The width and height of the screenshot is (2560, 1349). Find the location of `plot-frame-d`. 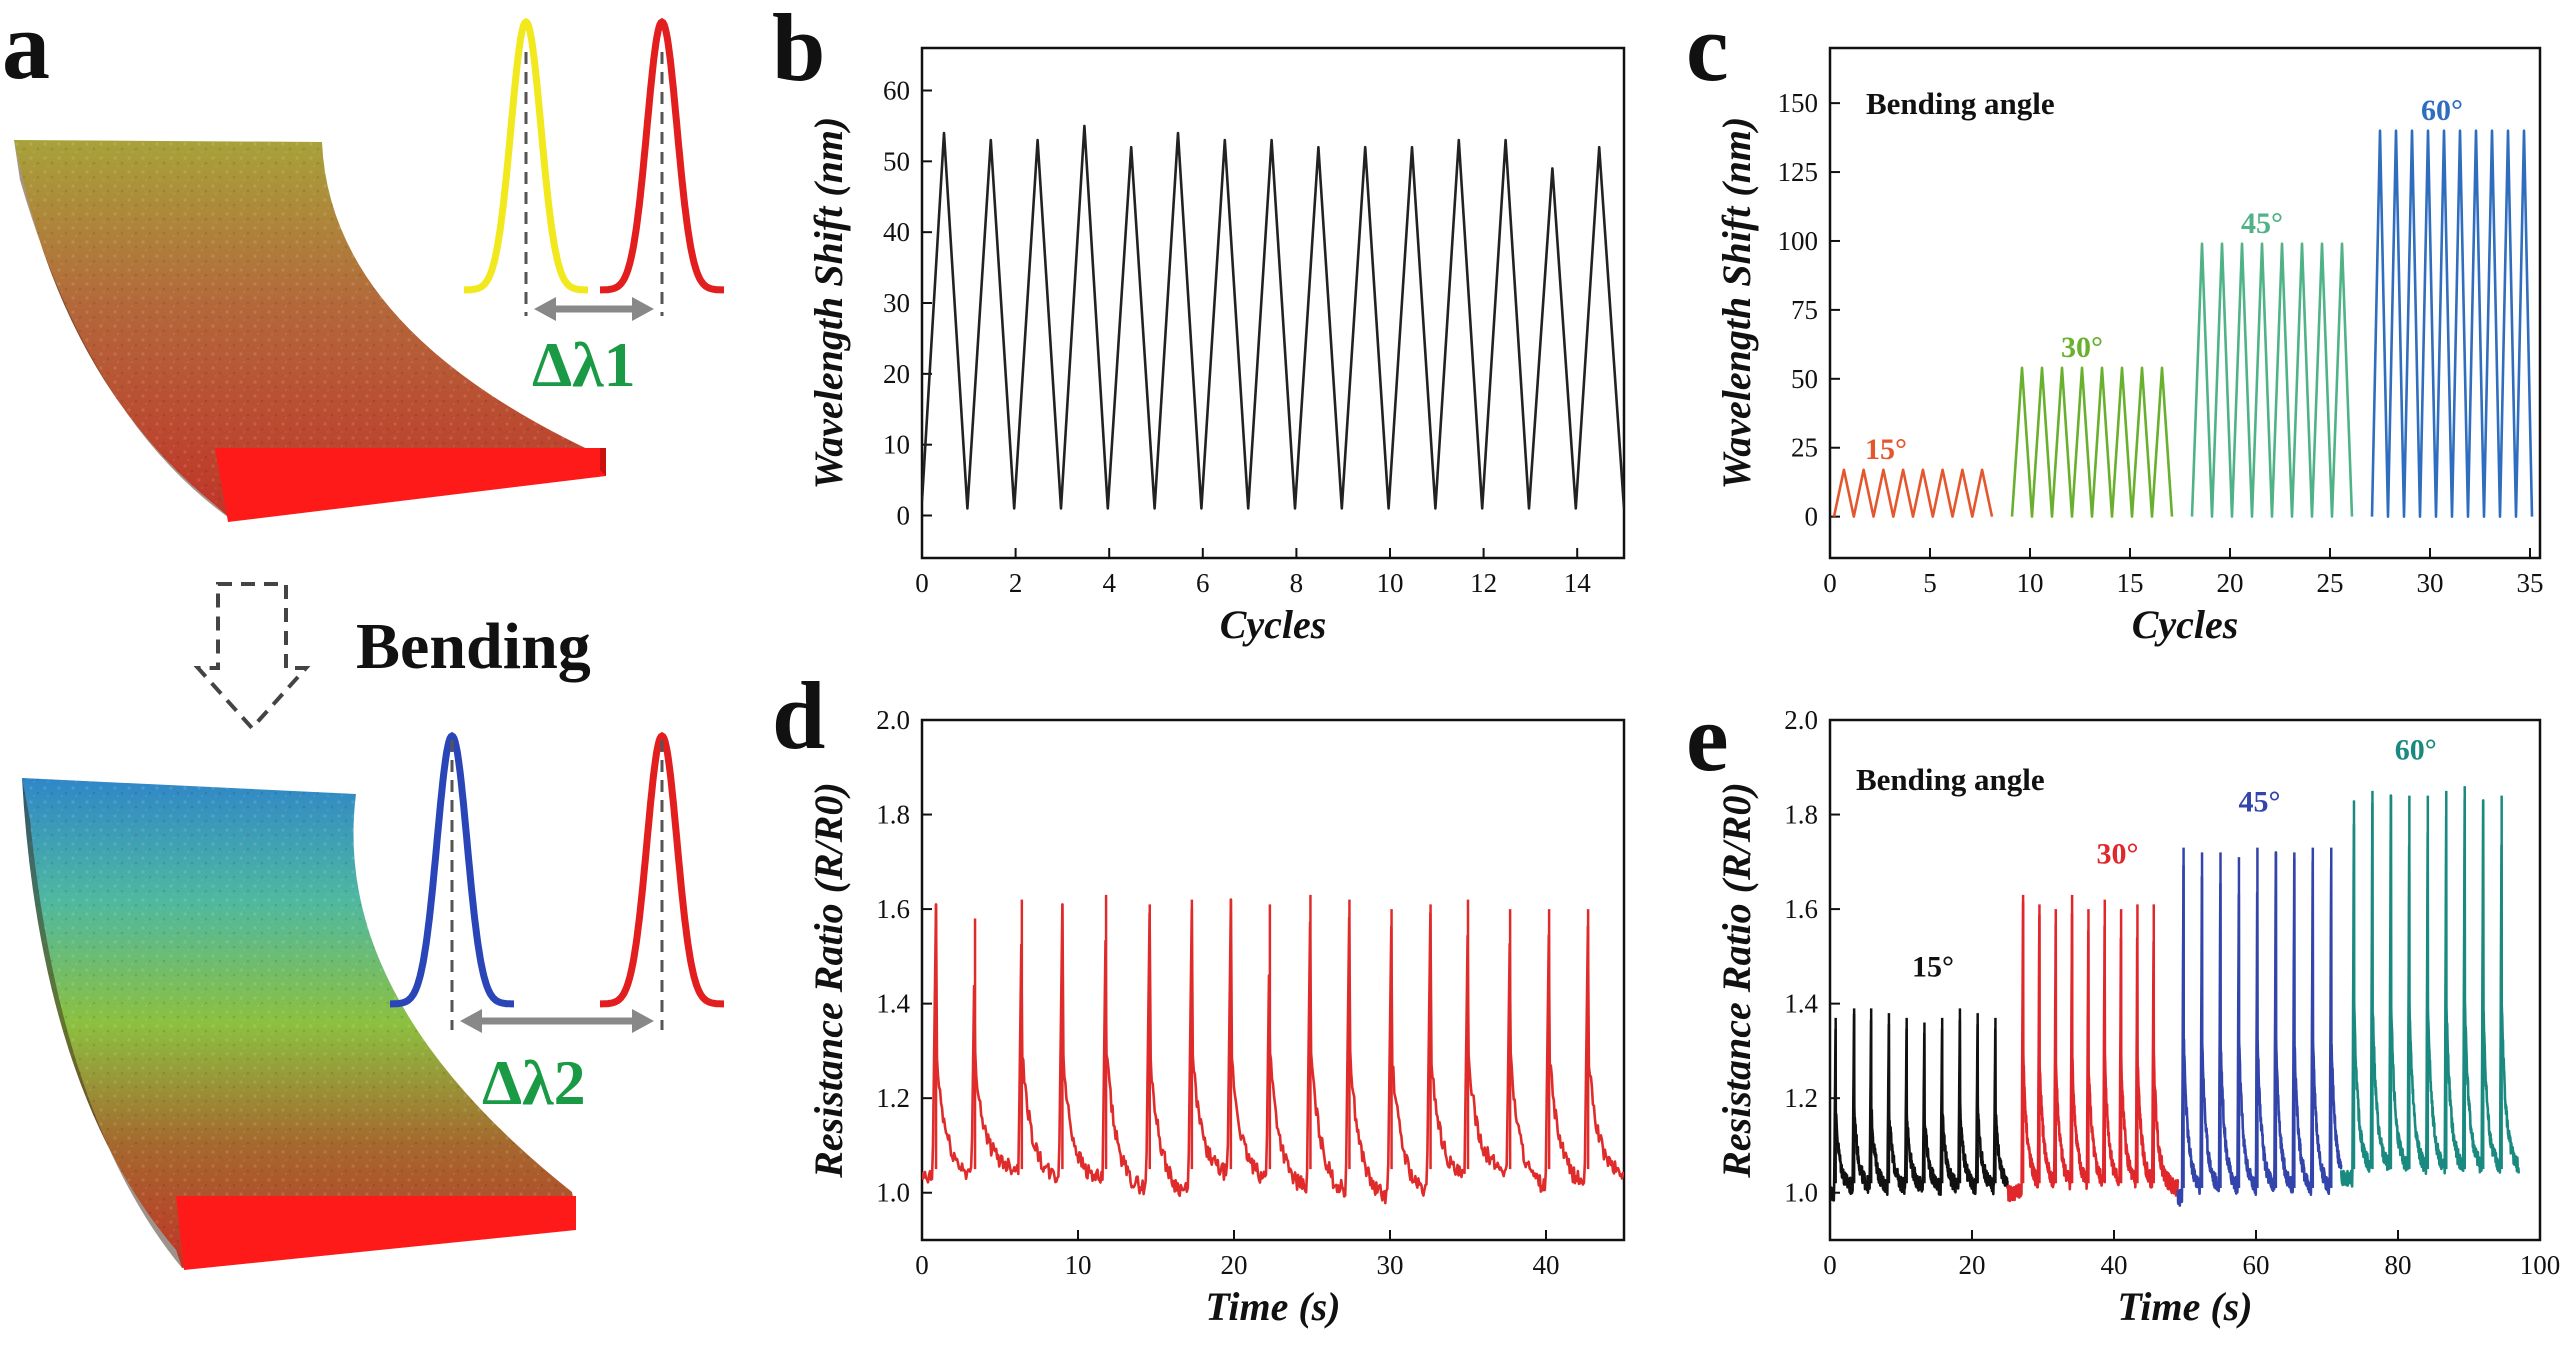

plot-frame-d is located at coordinates (1273, 980).